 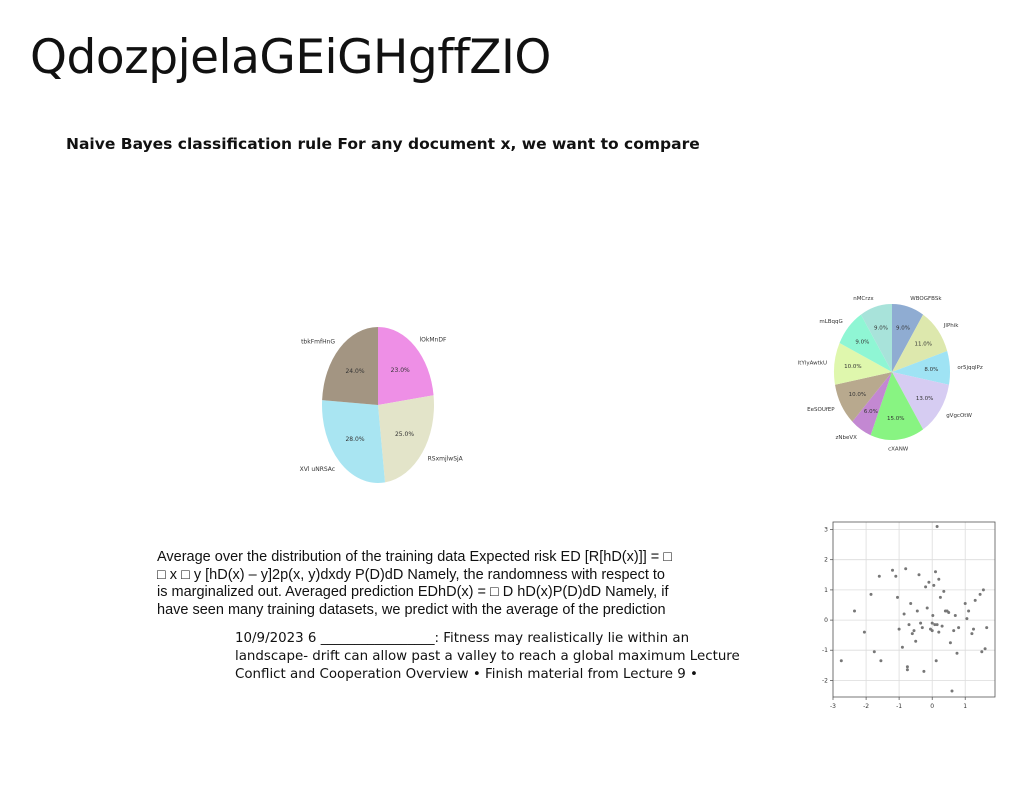 I want to click on y-tick-label: -2, so click(x=825, y=680).